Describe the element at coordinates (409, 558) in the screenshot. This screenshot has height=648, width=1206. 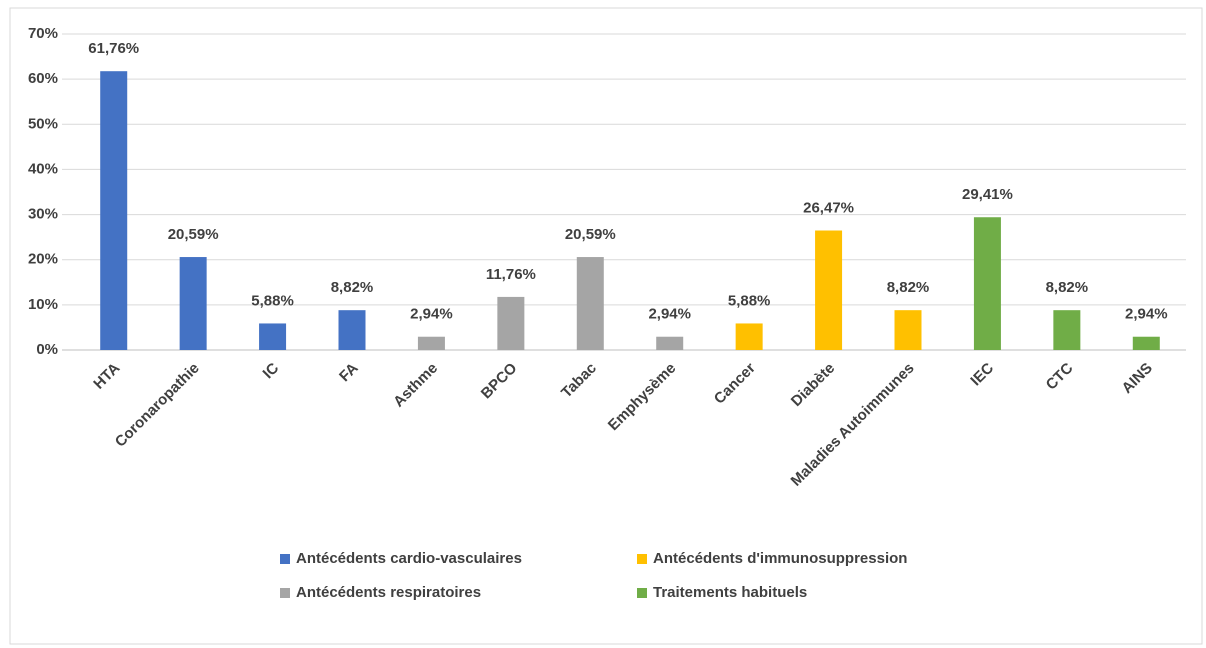
I see `legend-label: Antécédents cardio-vasculaires` at that location.